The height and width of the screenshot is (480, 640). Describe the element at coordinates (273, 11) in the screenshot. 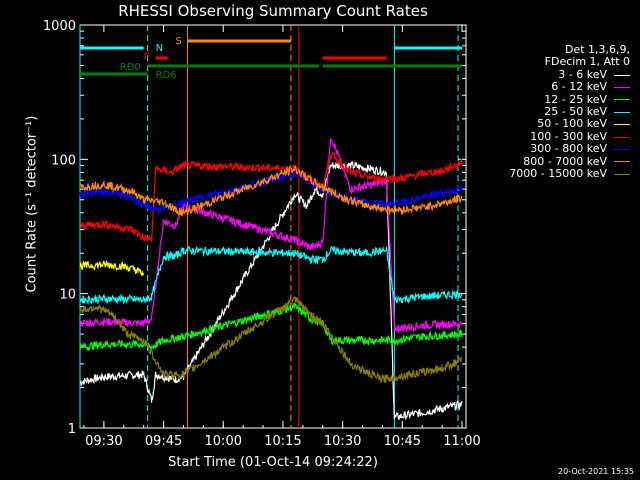

I see `chart-title: RHESSI Observing Summary Count Rates` at that location.